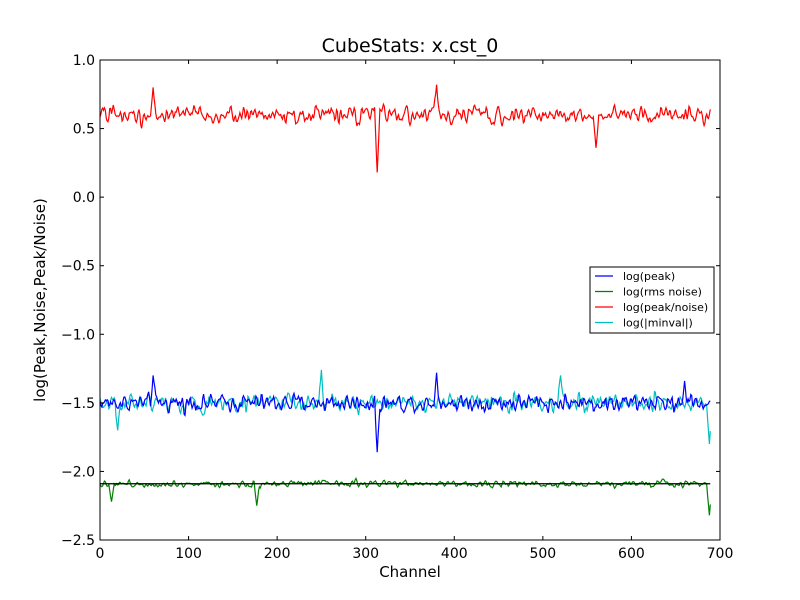  I want to click on legend-label: log(|minval|), so click(658, 323).